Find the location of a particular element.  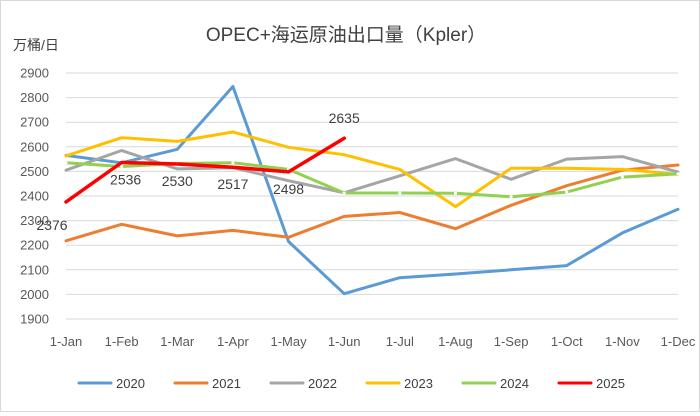

data-labels: 2376 2536 2530 2517 2498 2635 is located at coordinates (198, 171).